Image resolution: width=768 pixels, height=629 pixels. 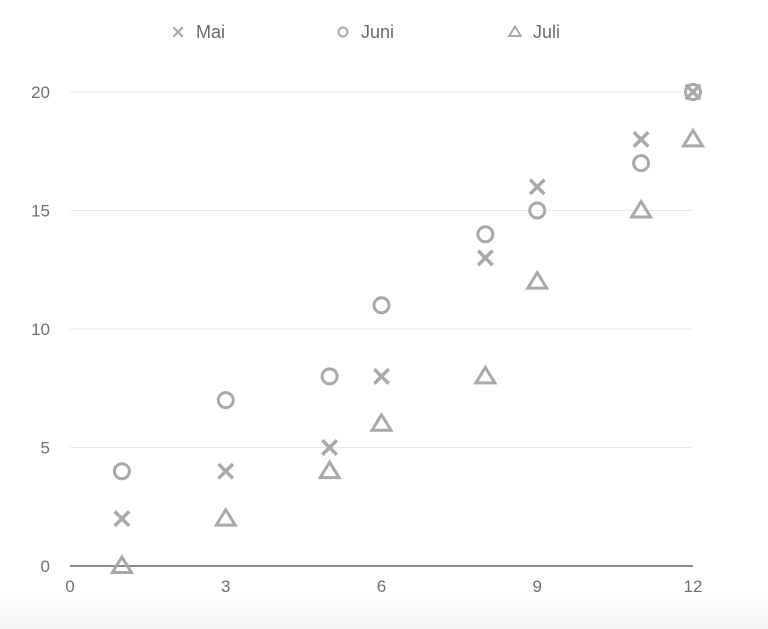 What do you see at coordinates (40, 92) in the screenshot?
I see `y-tick-label: 20` at bounding box center [40, 92].